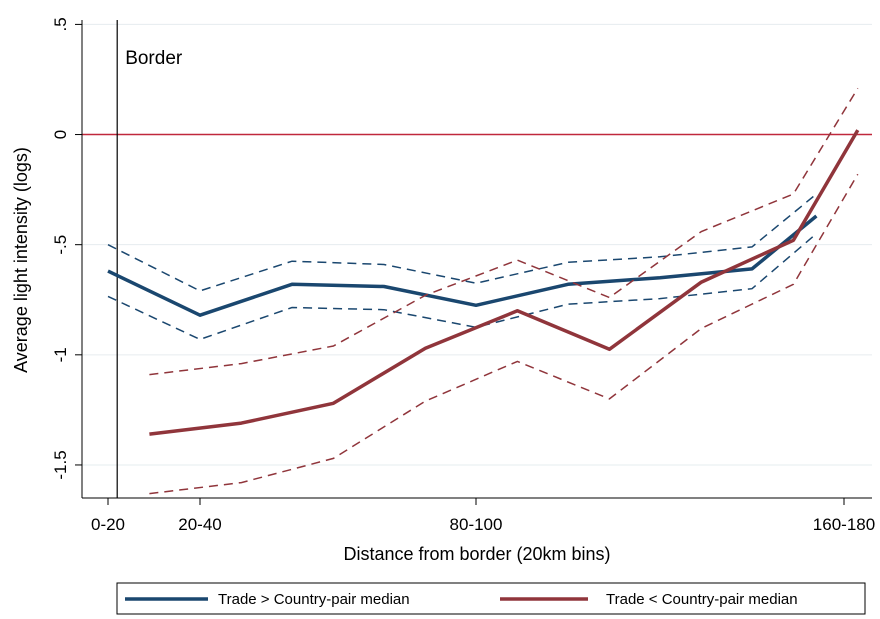 Image resolution: width=880 pixels, height=619 pixels. I want to click on x-tick-label: 20-40, so click(199, 524).